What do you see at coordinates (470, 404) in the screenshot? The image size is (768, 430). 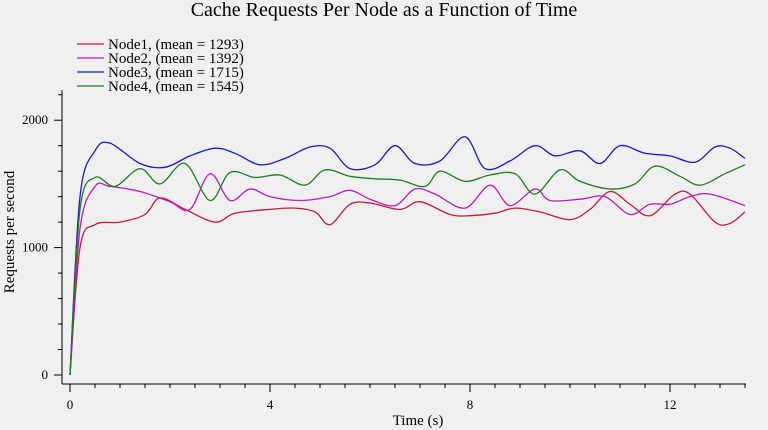 I see `x-tick-label: 8` at bounding box center [470, 404].